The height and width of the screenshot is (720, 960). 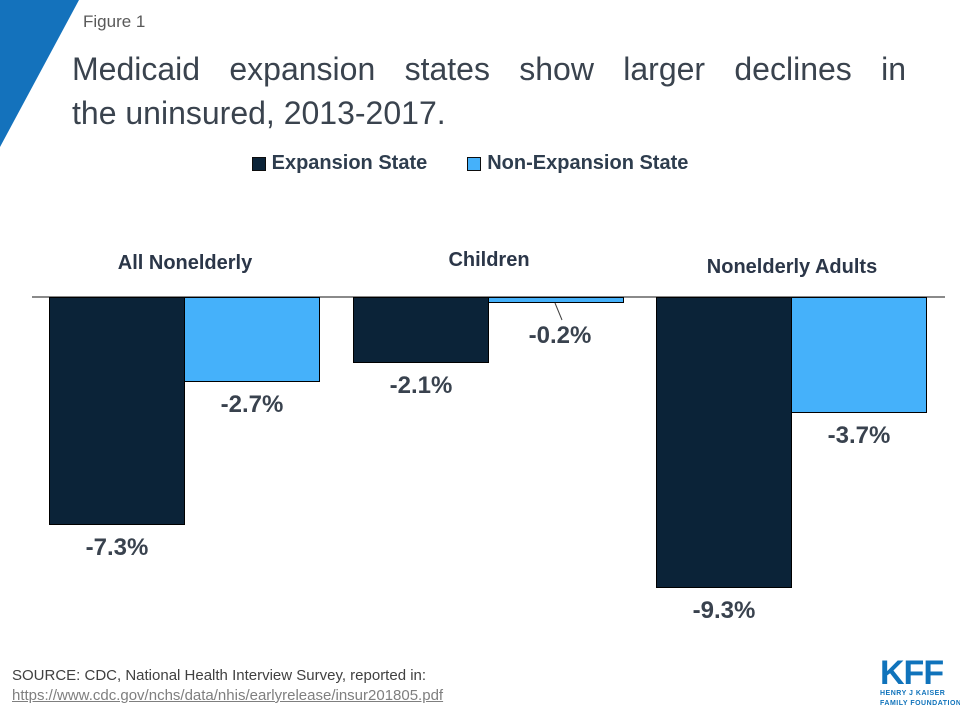 I want to click on bar-non-expansion-state-nonelderly-adults, so click(x=859, y=355).